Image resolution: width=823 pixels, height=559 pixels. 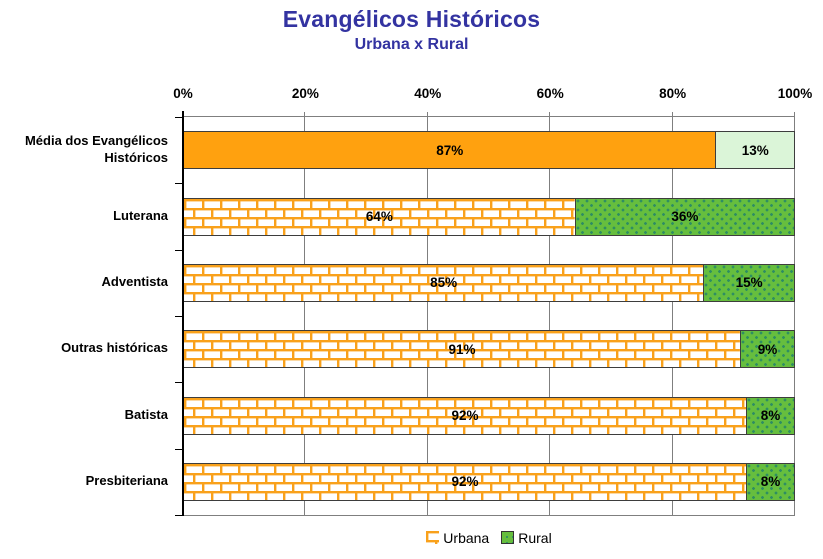 What do you see at coordinates (428, 93) in the screenshot?
I see `x-tick-label: 40%` at bounding box center [428, 93].